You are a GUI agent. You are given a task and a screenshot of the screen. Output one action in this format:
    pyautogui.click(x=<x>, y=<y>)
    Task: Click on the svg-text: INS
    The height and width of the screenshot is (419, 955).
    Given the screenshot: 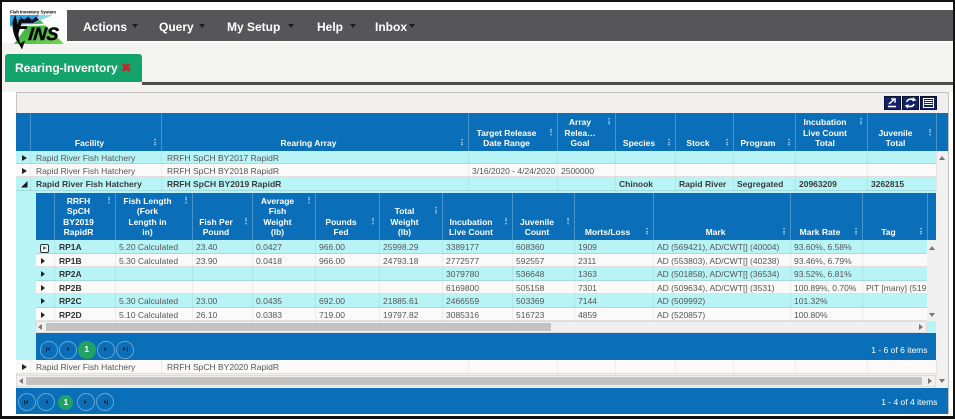 What is the action you would take?
    pyautogui.click(x=44, y=34)
    